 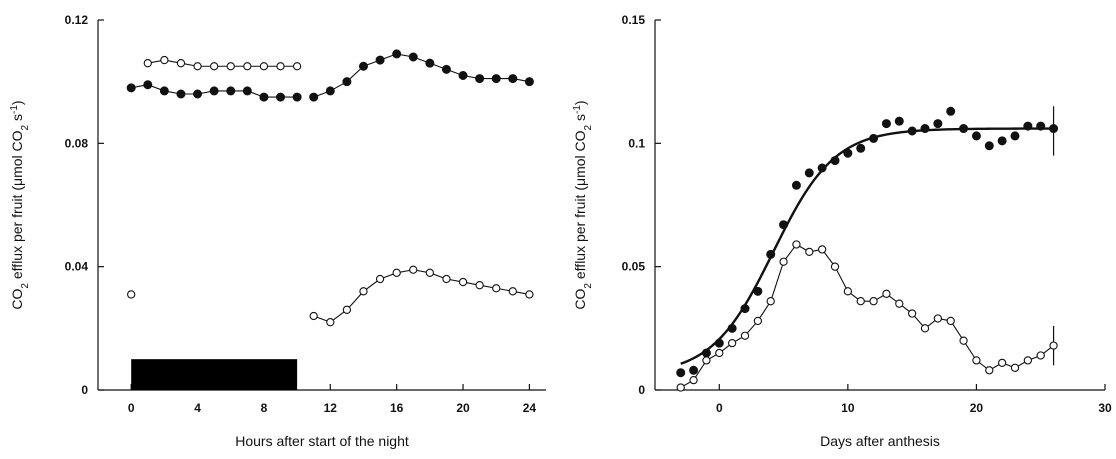 I want to click on x-tick-label: 30, so click(x=1105, y=408).